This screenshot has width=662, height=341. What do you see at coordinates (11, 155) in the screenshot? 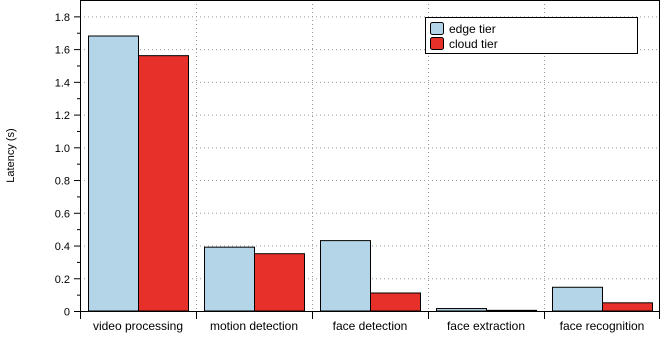
I see `y-axis-title: Latency (s)` at bounding box center [11, 155].